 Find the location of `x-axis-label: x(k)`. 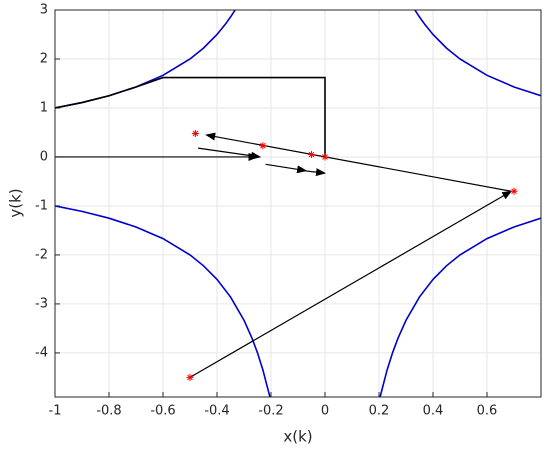

x-axis-label: x(k) is located at coordinates (297, 437).